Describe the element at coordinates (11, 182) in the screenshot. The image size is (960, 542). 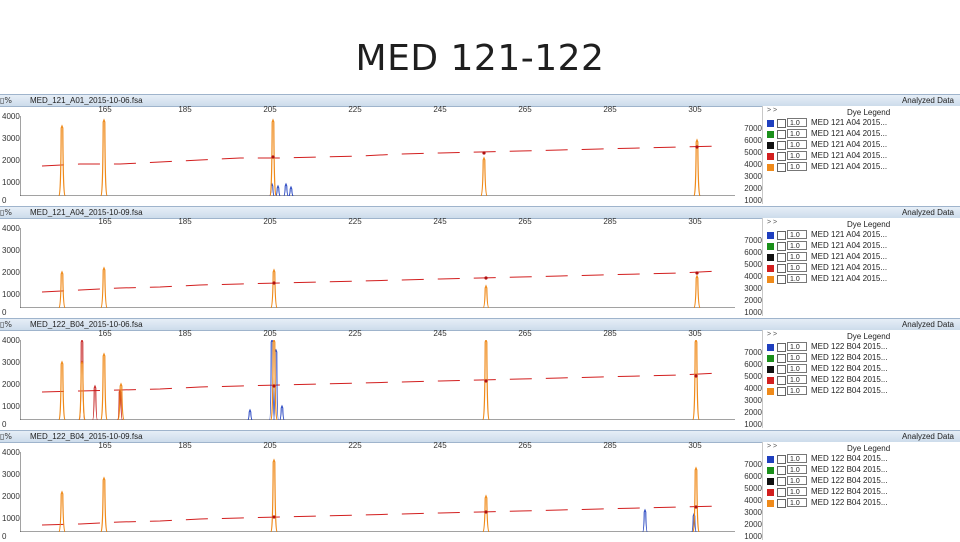
I see `y-tick-label: 1000` at that location.